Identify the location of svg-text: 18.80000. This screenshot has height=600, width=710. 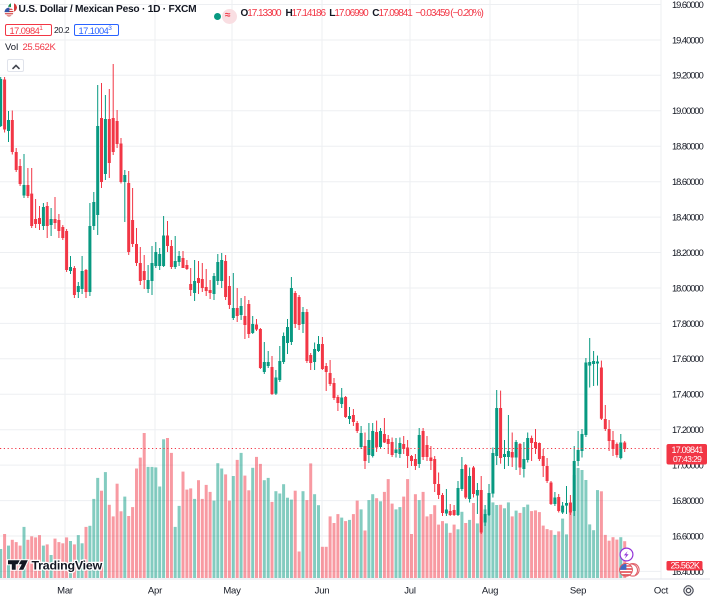
(688, 147).